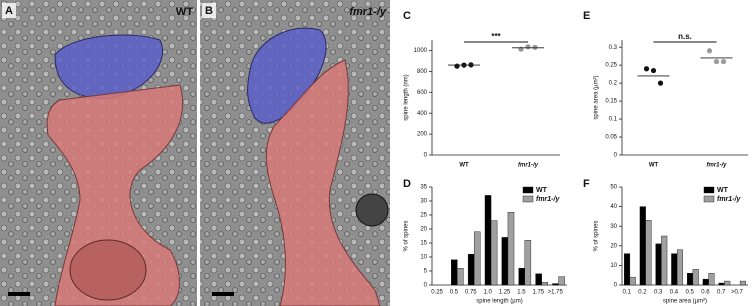 Image resolution: width=753 pixels, height=306 pixels. I want to click on y-tick-label: 400, so click(422, 114).